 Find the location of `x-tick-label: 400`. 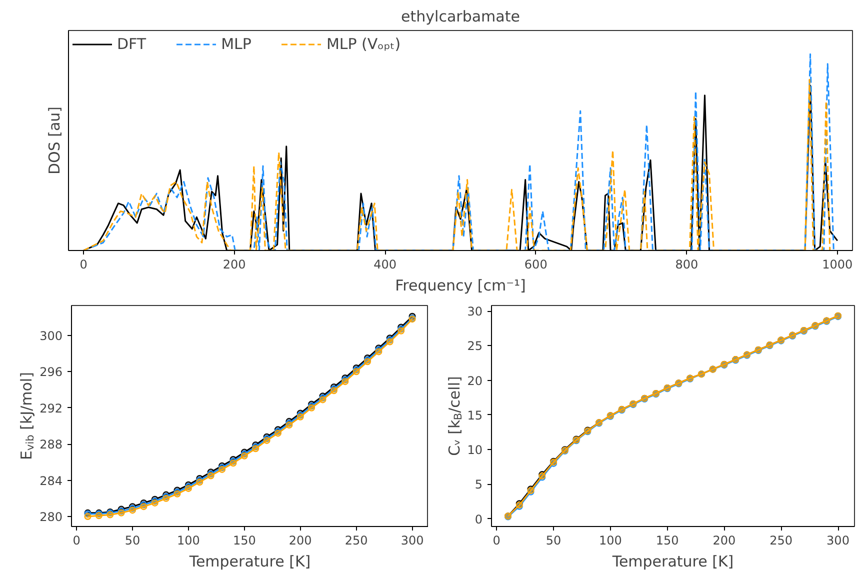

x-tick-label: 400 is located at coordinates (385, 265).